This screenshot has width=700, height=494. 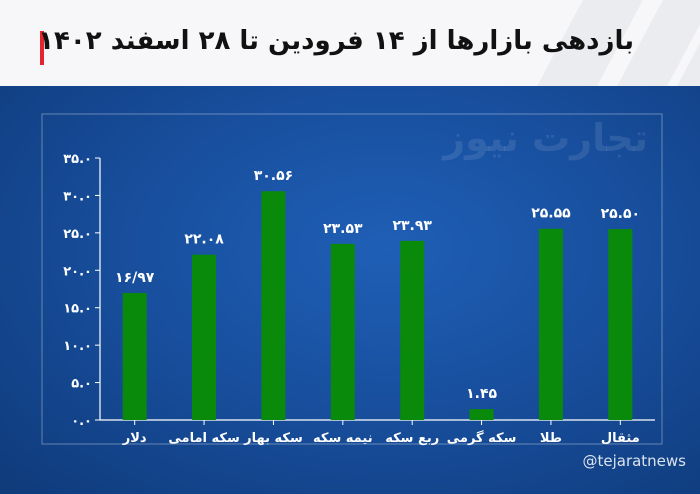 What do you see at coordinates (77, 196) in the screenshot?
I see `y-tick-label: ۳۰.۰` at bounding box center [77, 196].